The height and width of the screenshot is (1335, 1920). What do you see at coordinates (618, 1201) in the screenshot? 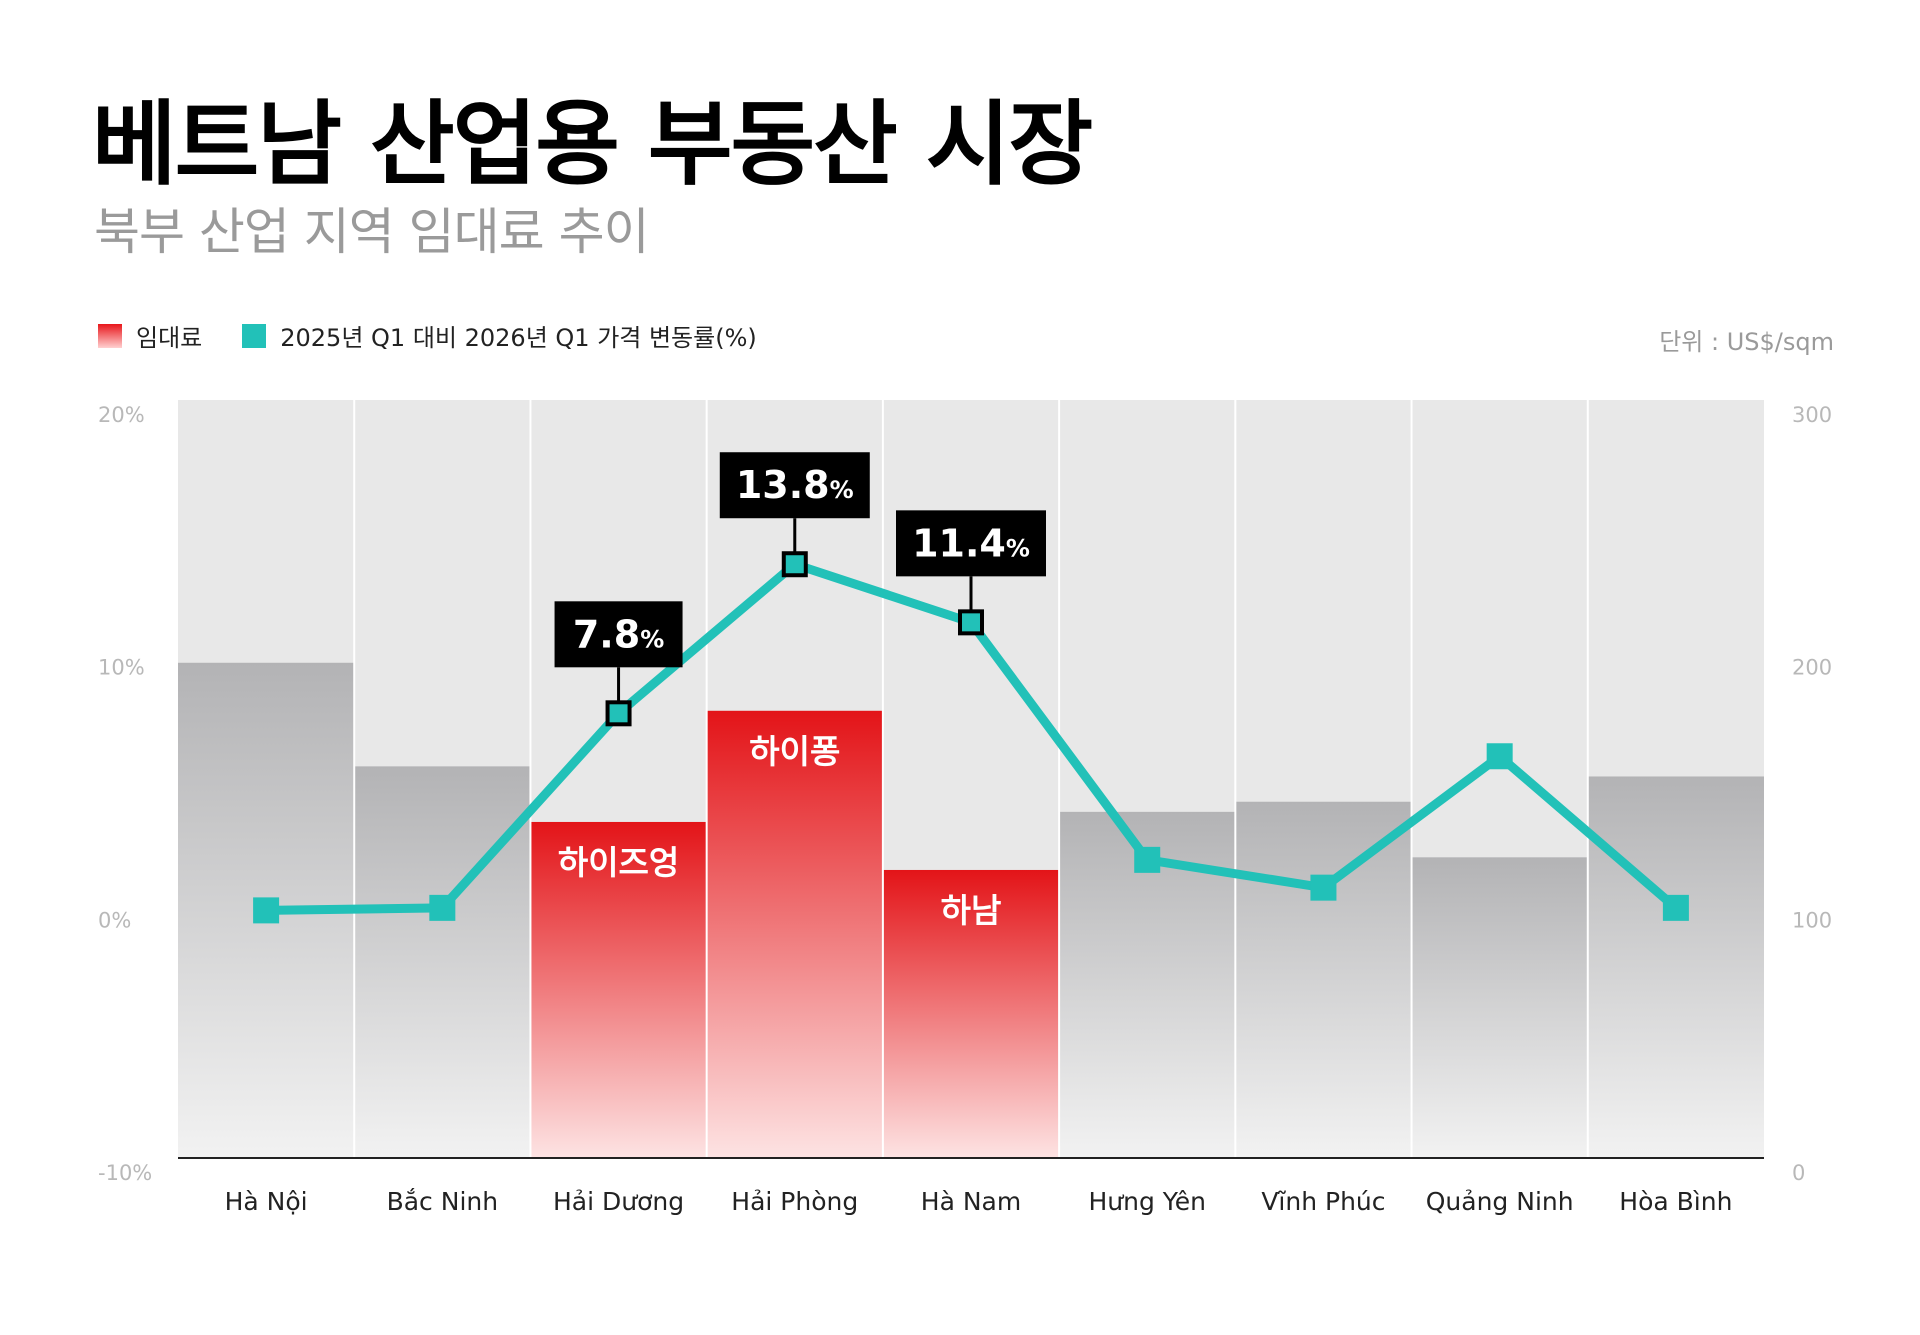
I see `x-tick-label: Hải Dương` at bounding box center [618, 1201].